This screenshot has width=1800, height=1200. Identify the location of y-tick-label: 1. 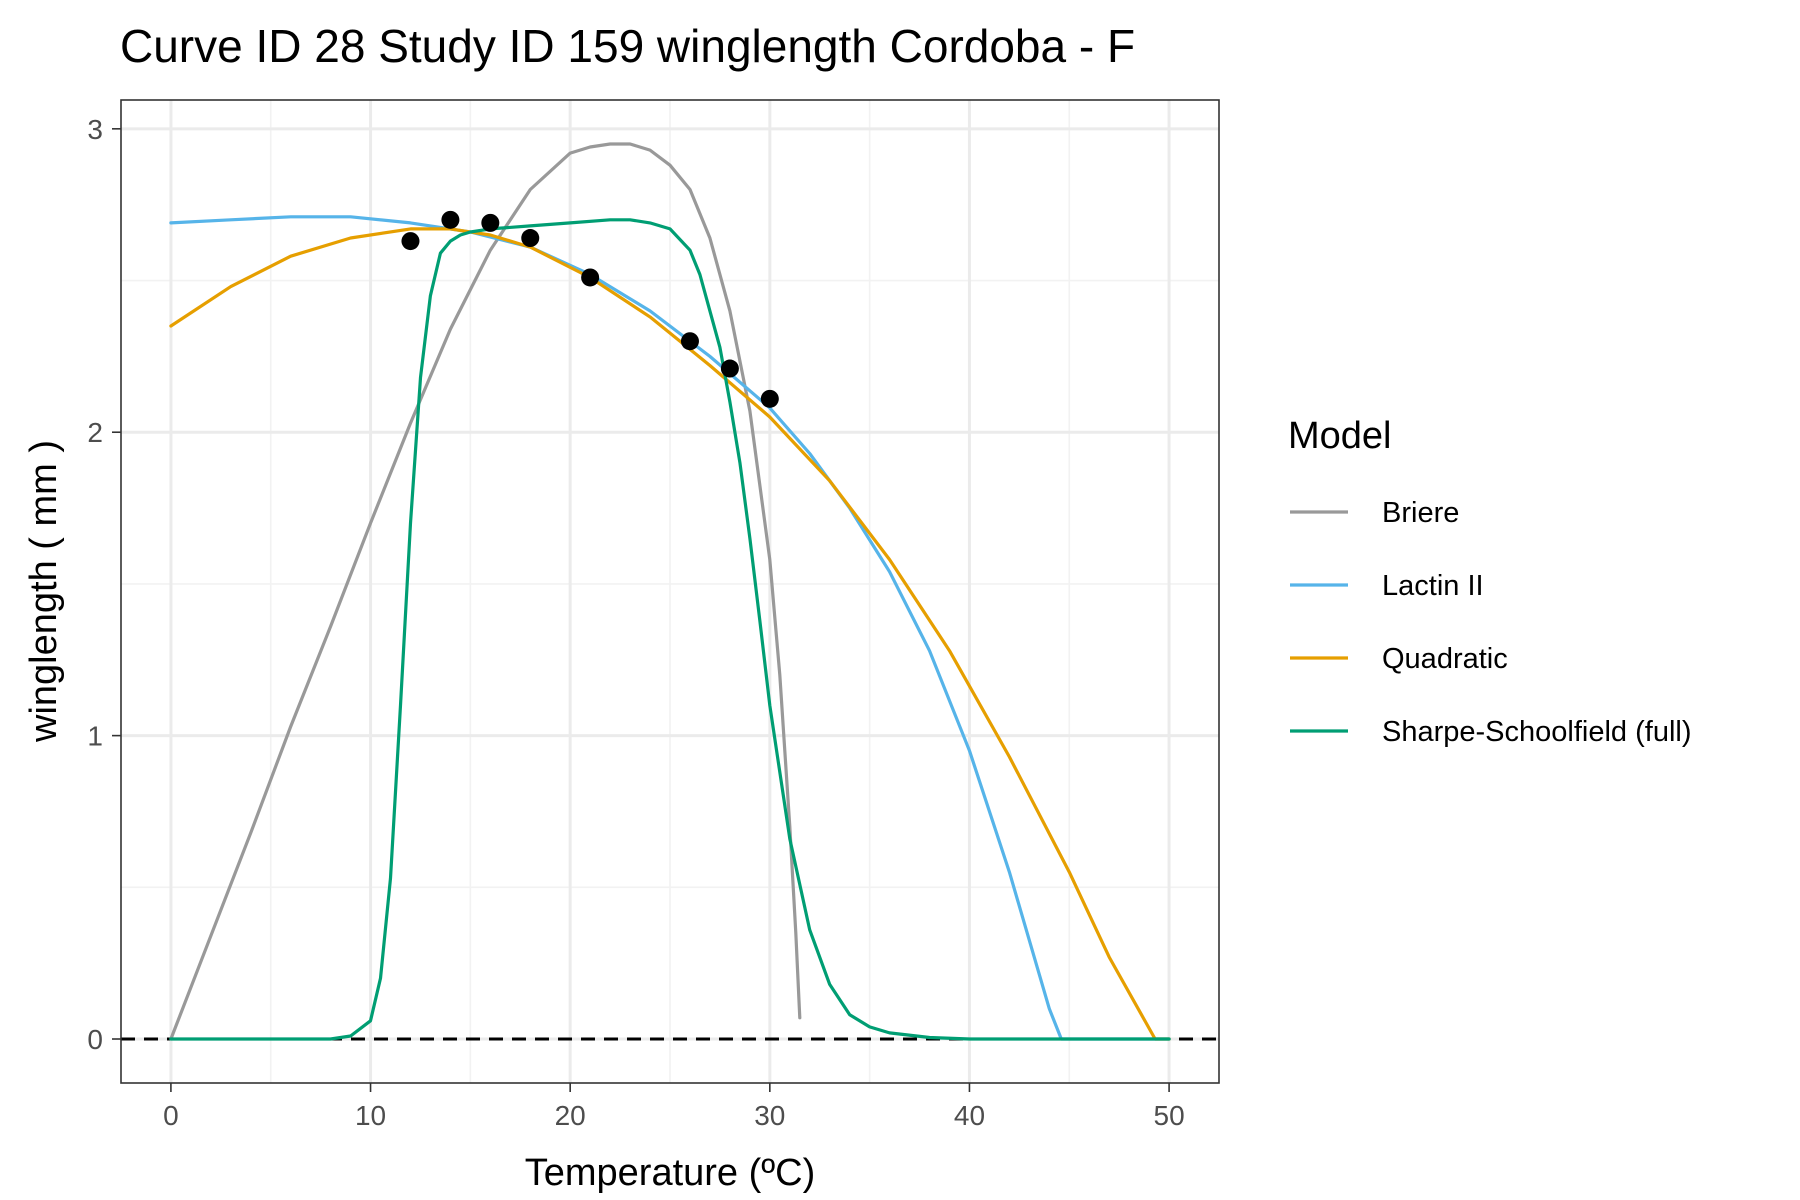
(95, 736).